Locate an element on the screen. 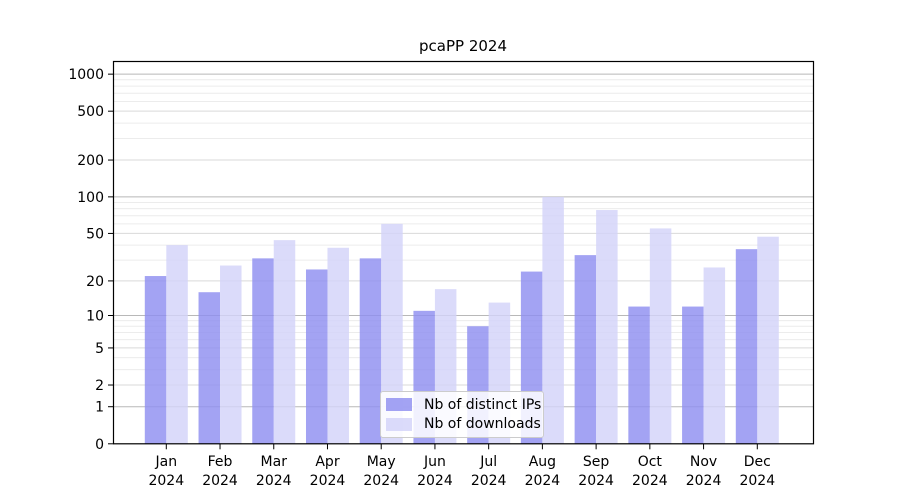 This screenshot has width=900, height=500. legend-item-downloads: Nb of downloads is located at coordinates (464, 424).